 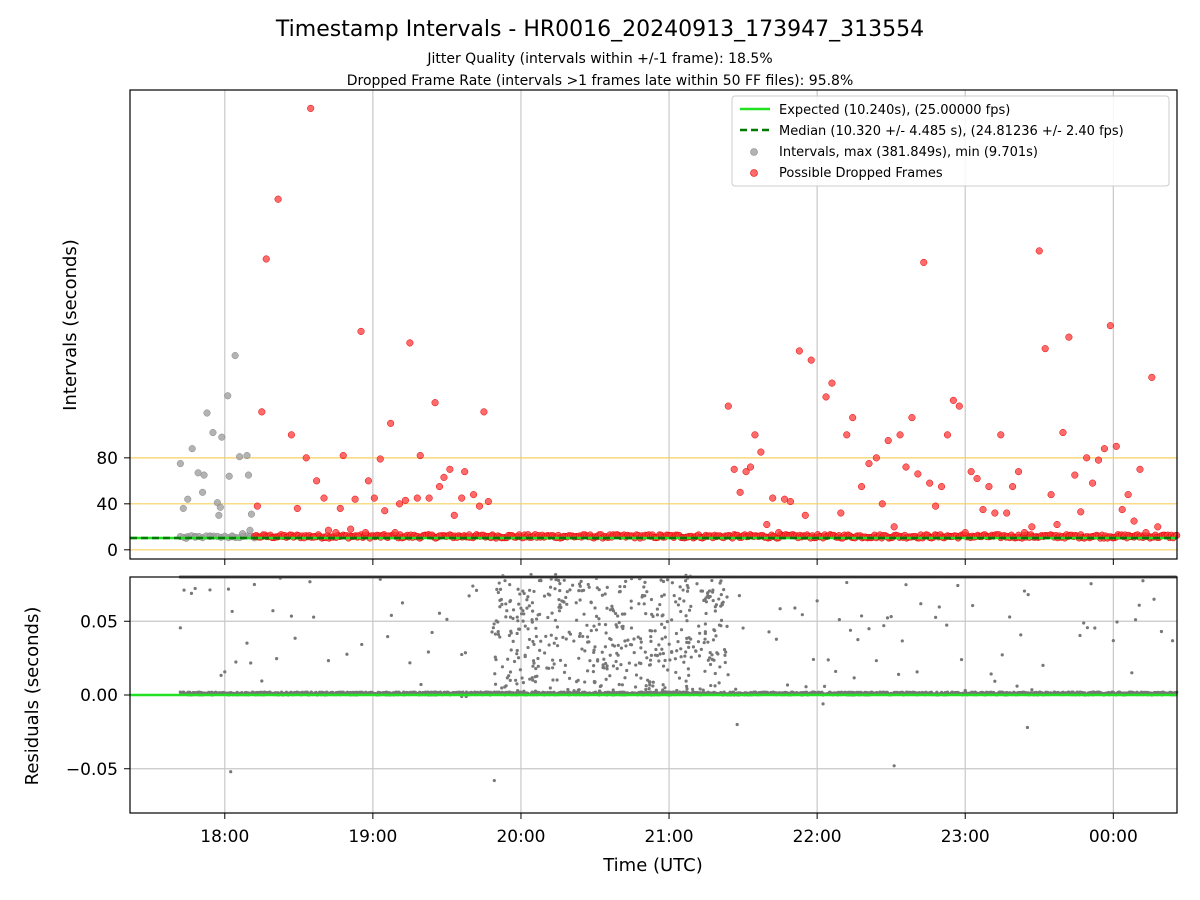 I want to click on x-tick-label: 00:00, so click(x=1113, y=837).